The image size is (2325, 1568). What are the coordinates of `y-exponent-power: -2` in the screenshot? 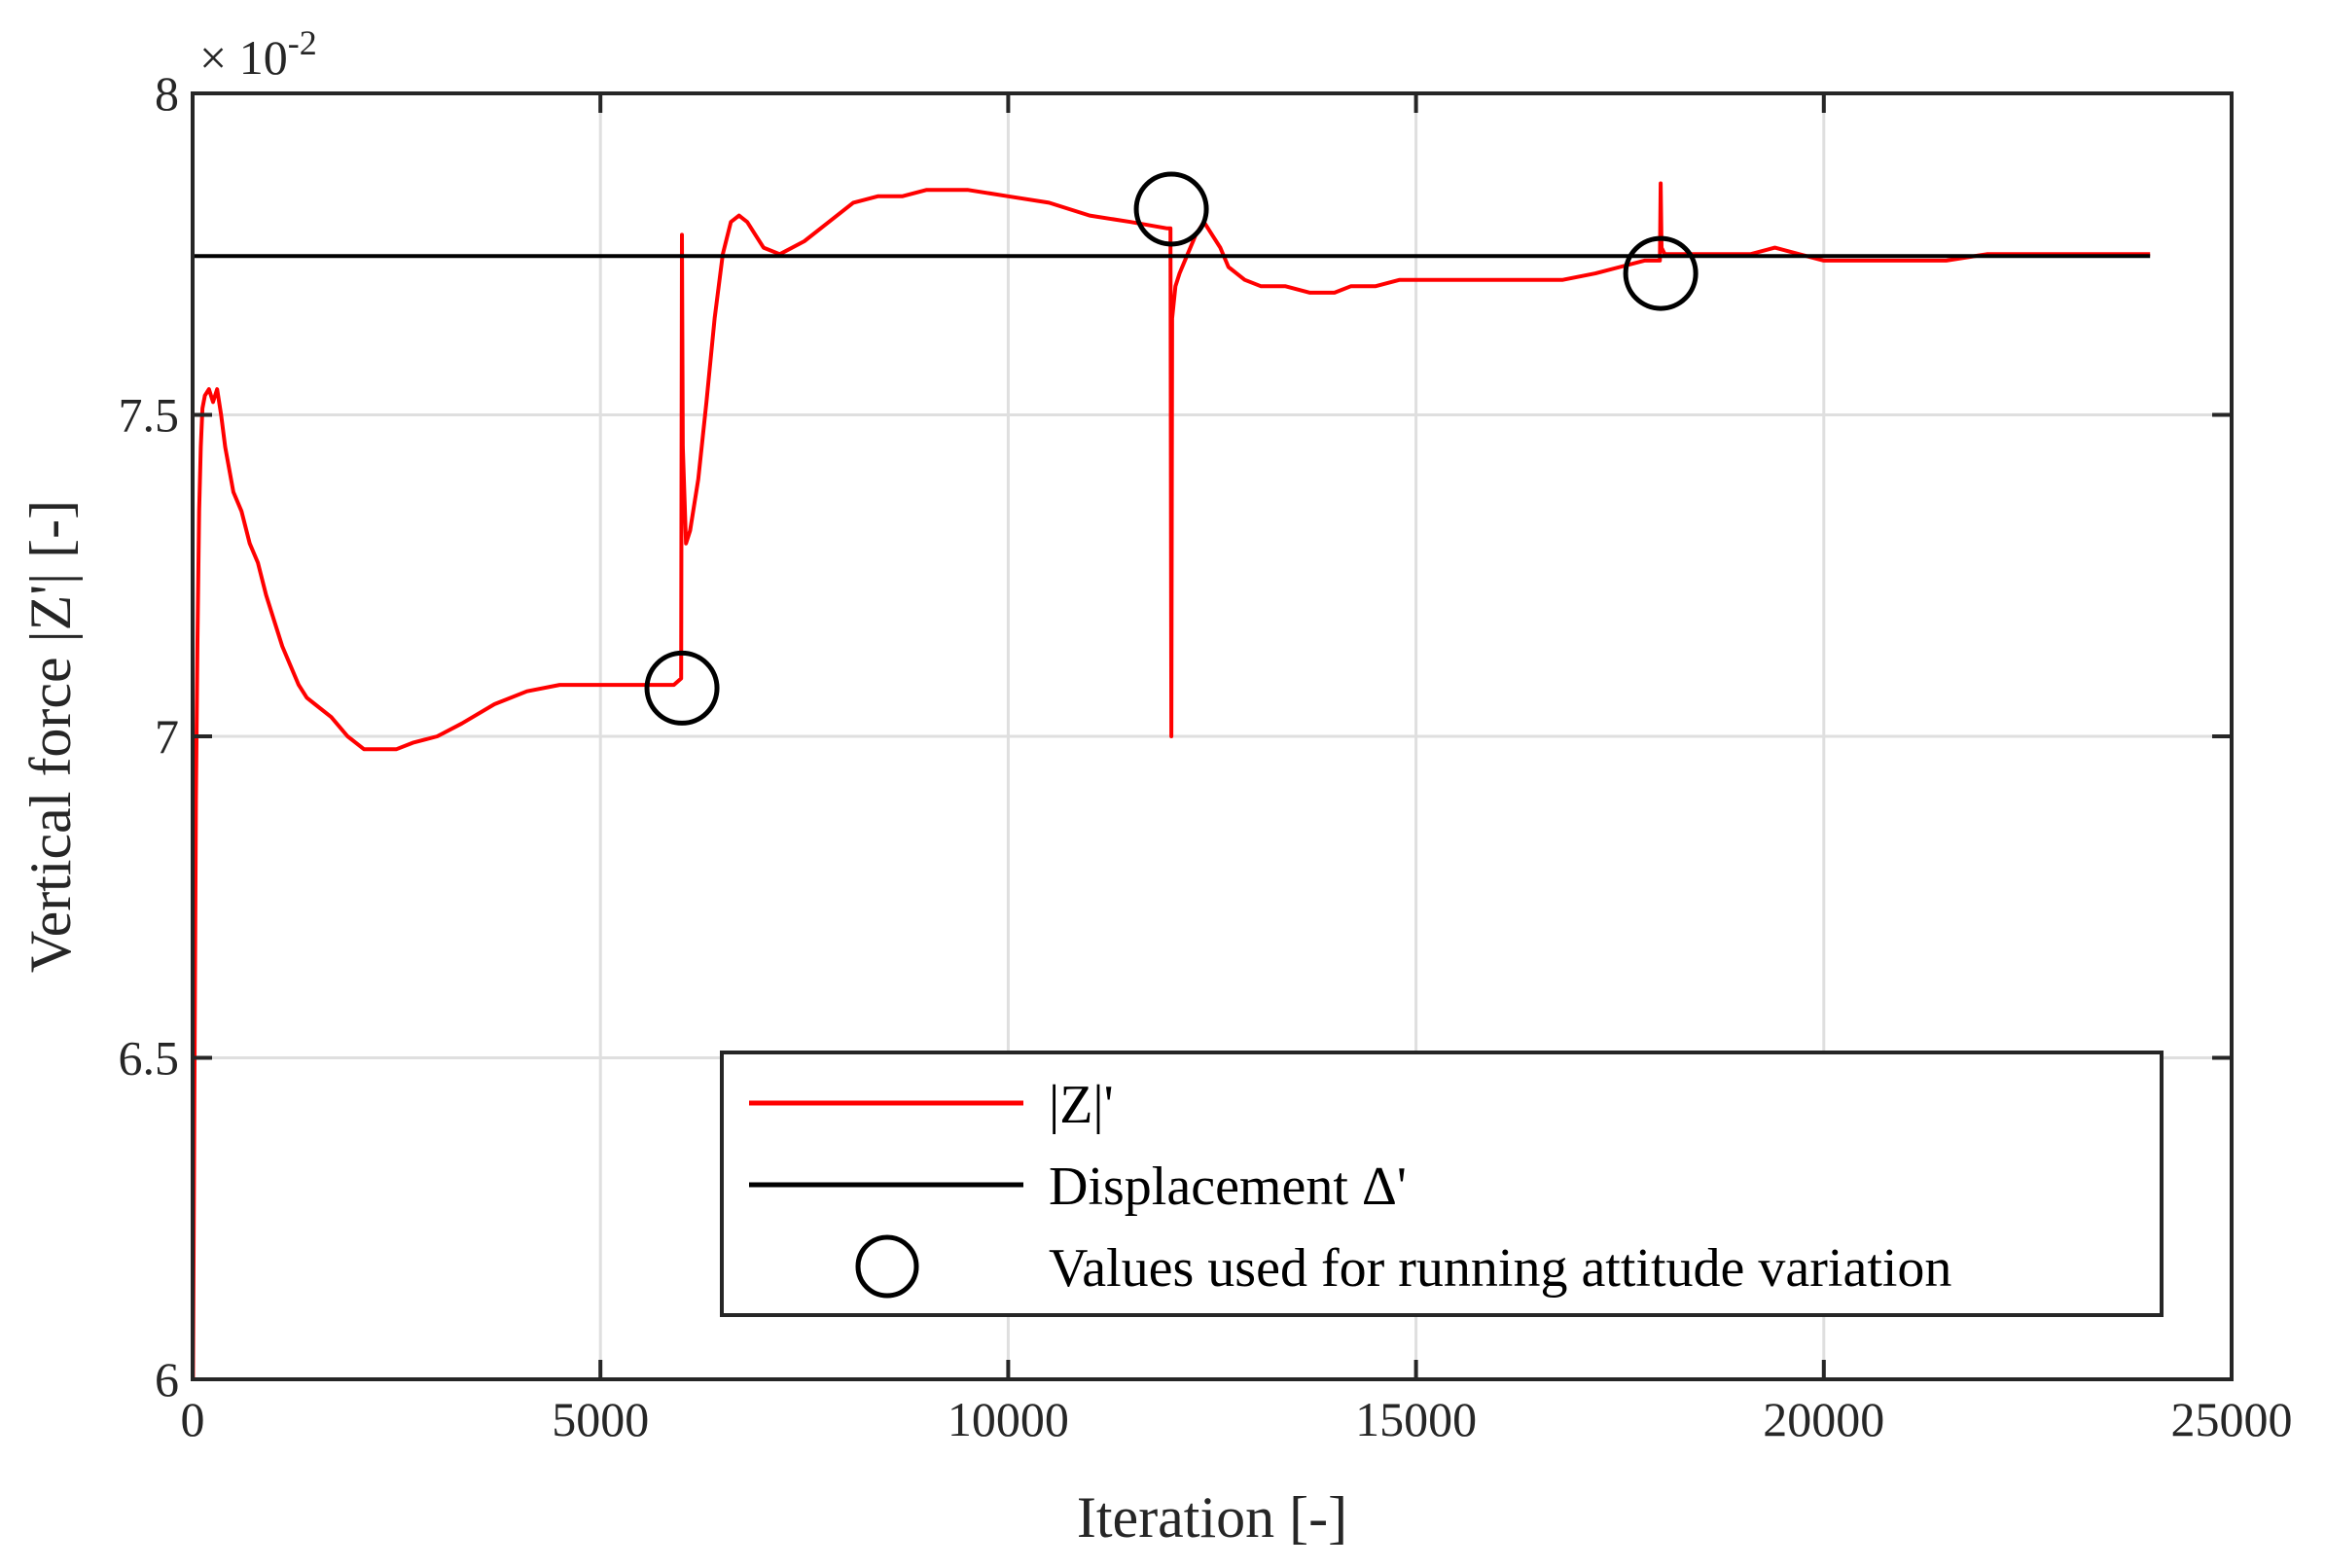 It's located at (302, 43).